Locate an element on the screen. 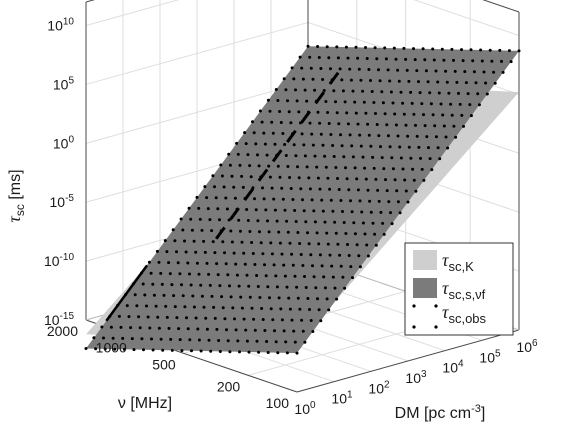 Image resolution: width=572 pixels, height=443 pixels. y-tick-label: 500 is located at coordinates (164, 364).